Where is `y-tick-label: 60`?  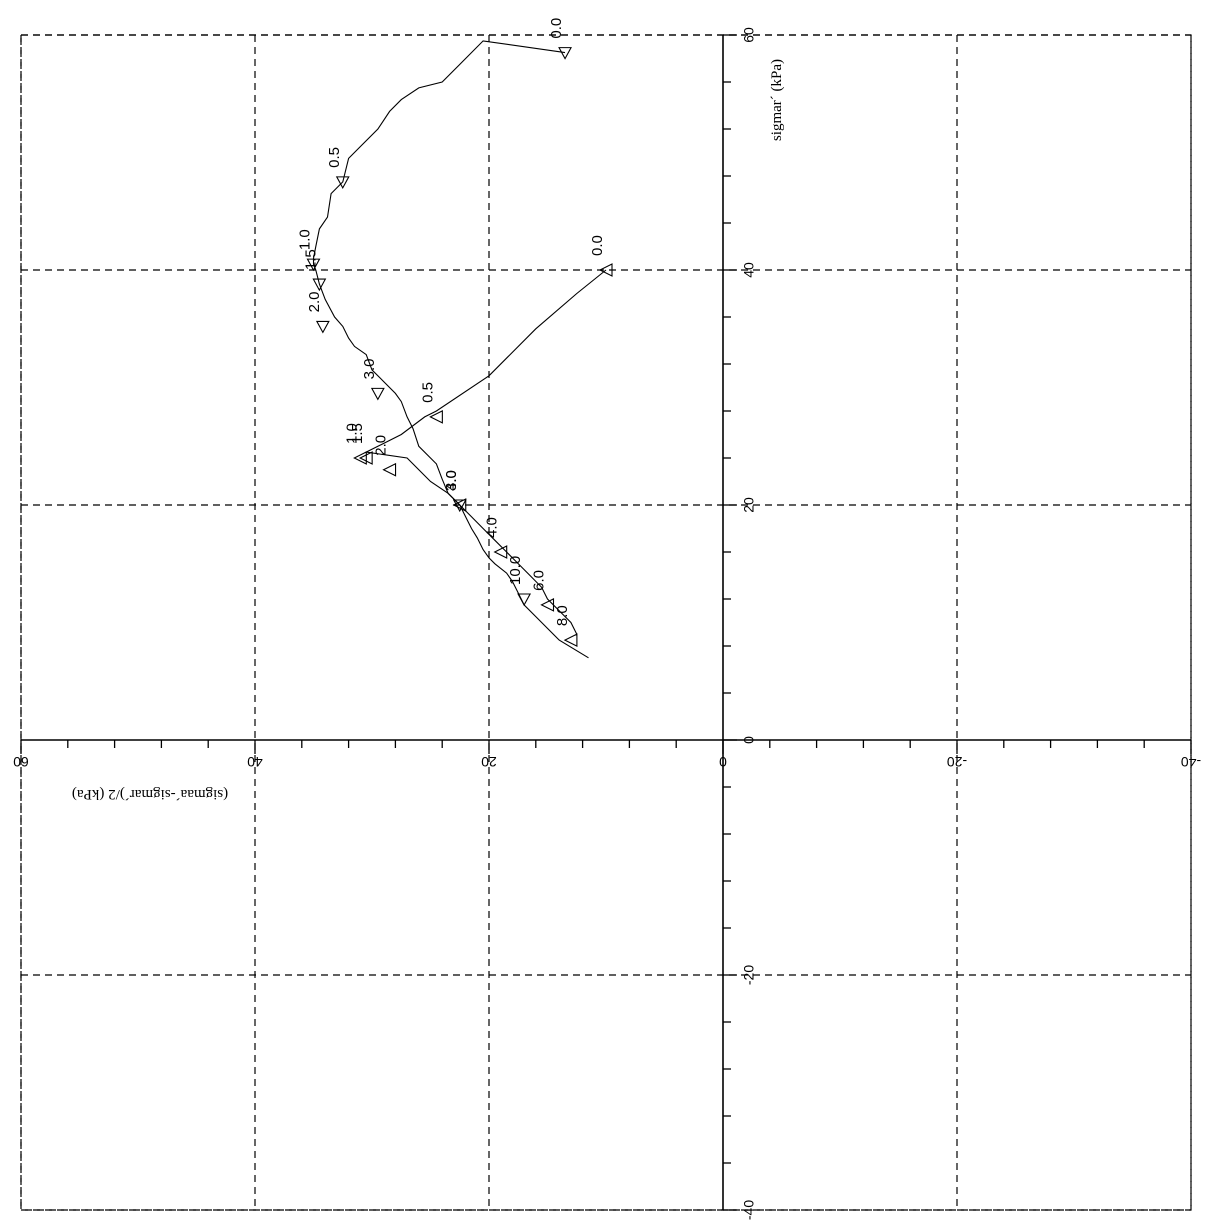
y-tick-label: 60 is located at coordinates (21, 762).